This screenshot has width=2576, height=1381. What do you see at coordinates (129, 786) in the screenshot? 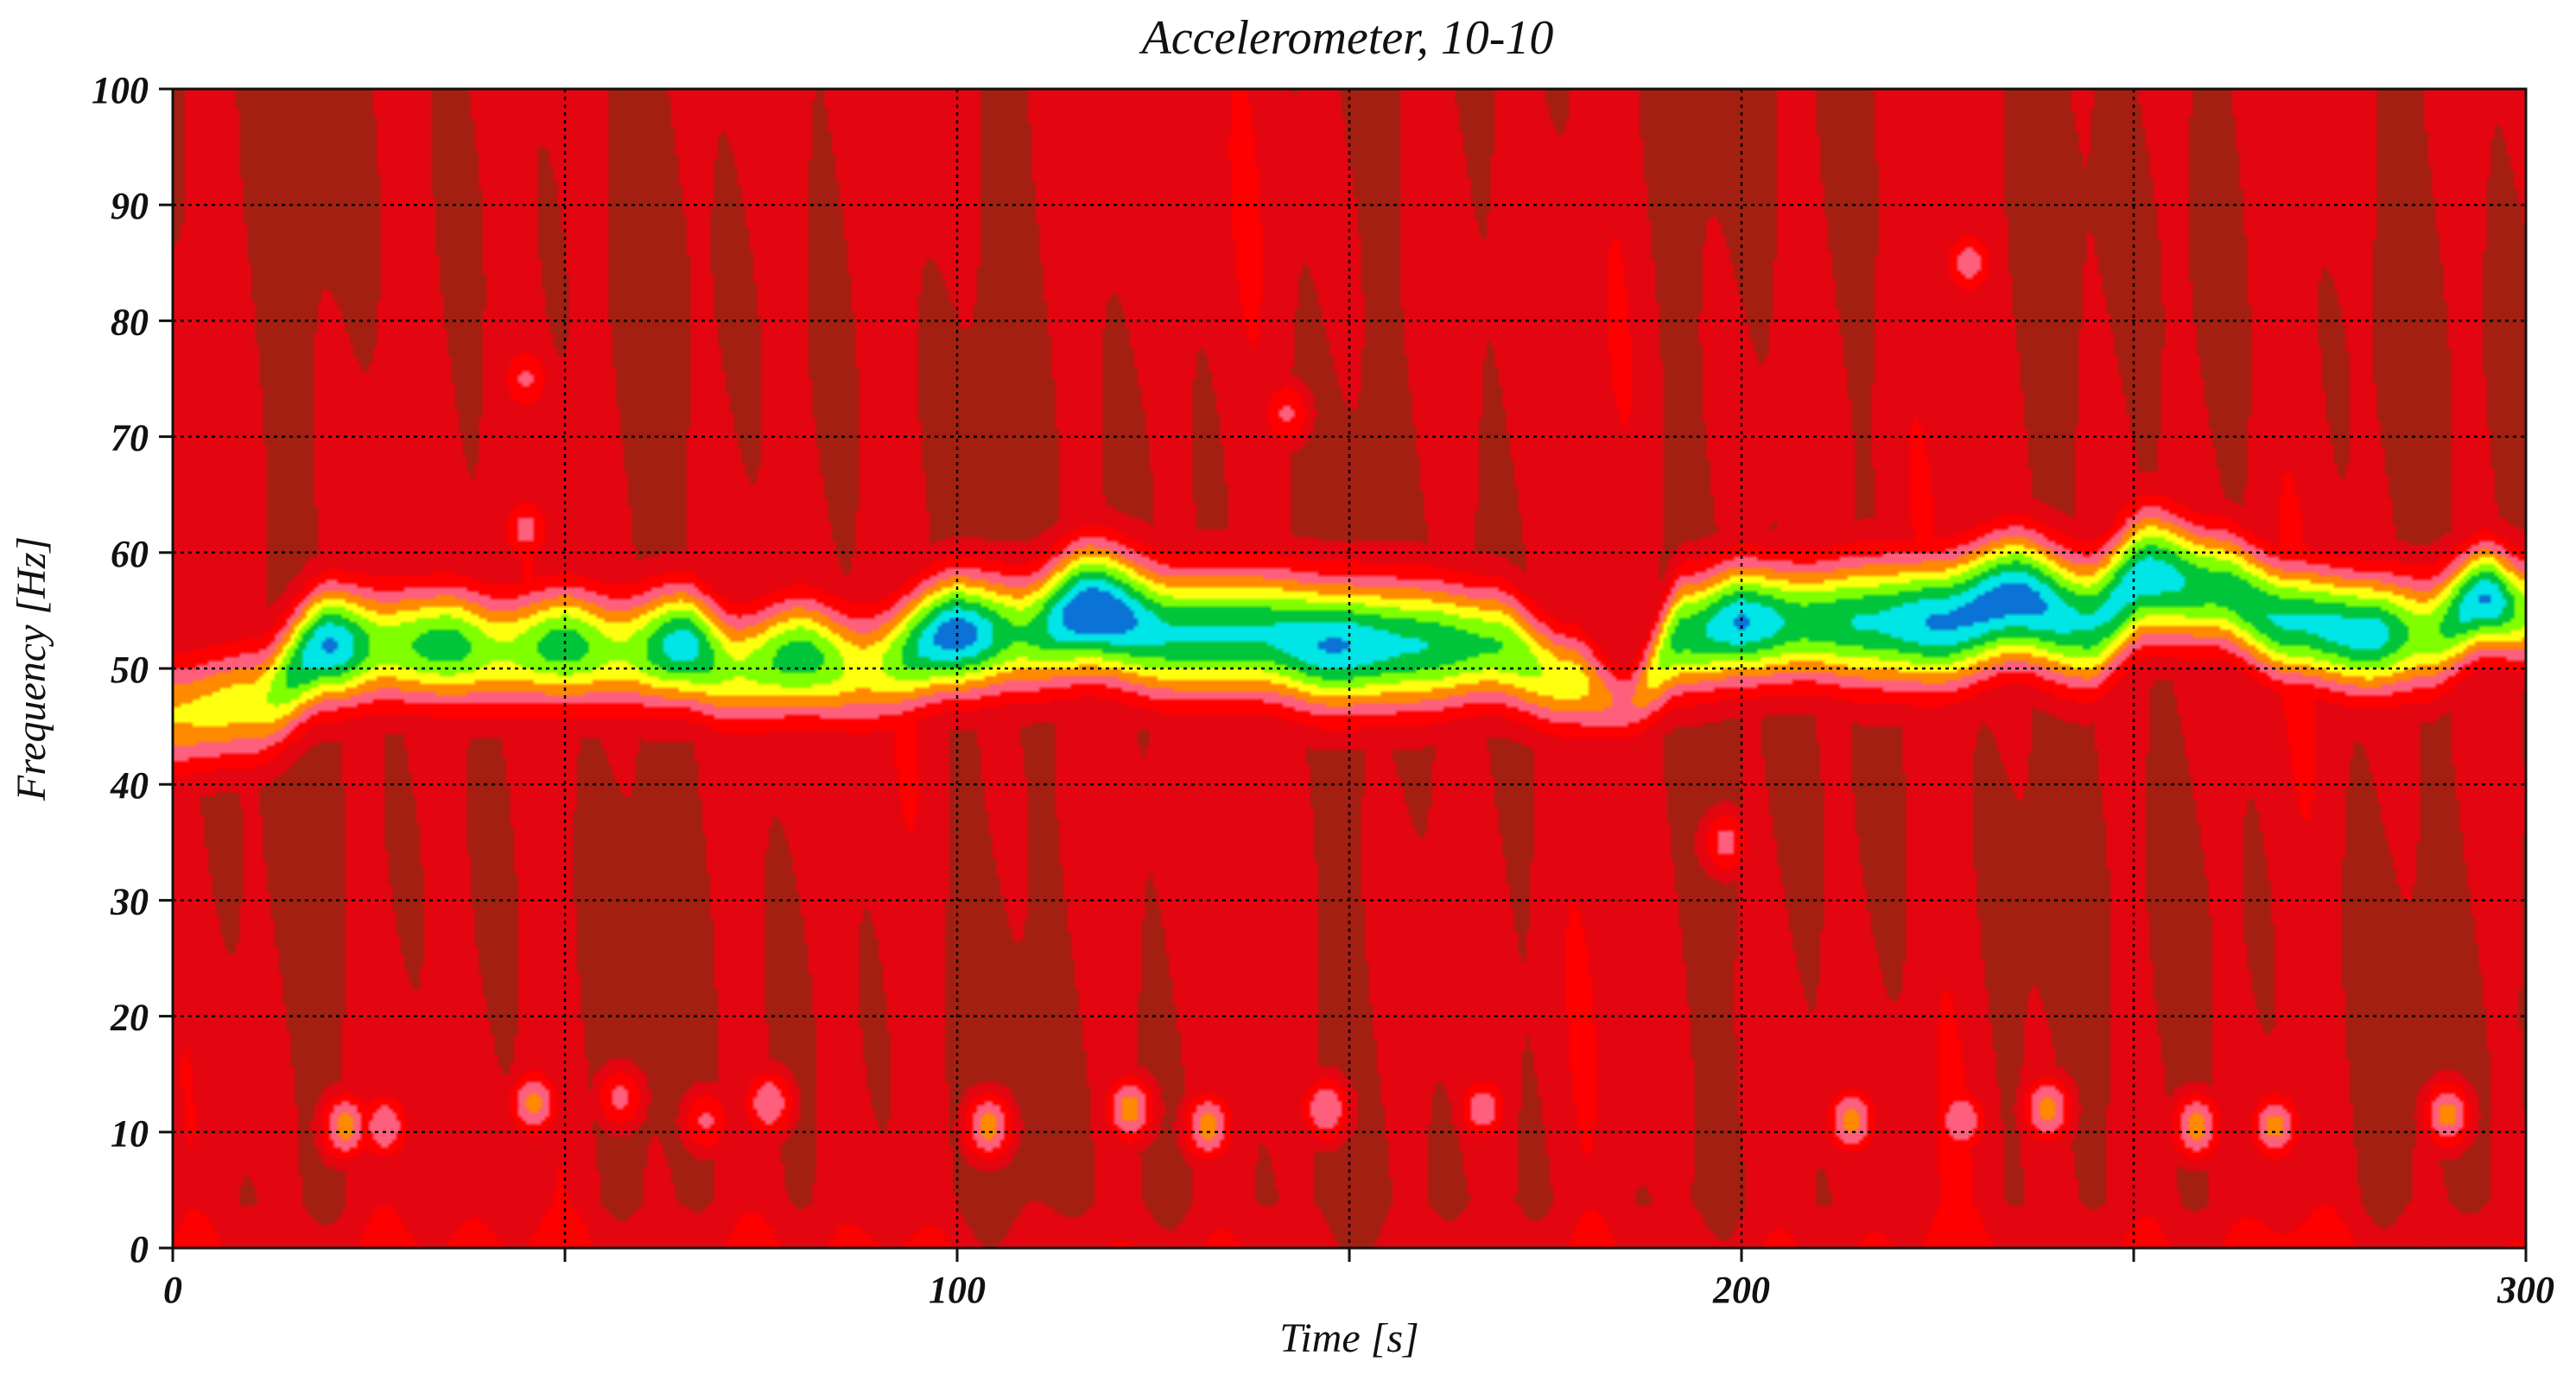
I see `y-tick-label: 40` at bounding box center [129, 786].